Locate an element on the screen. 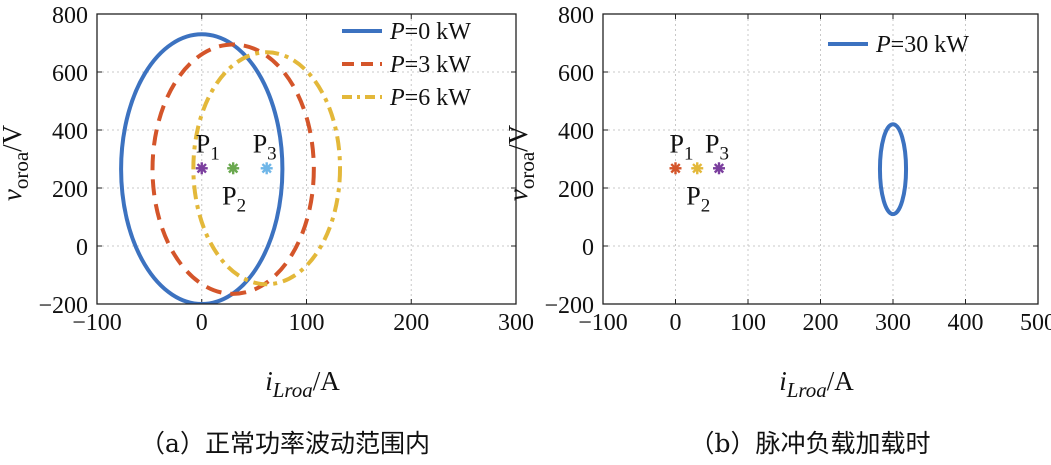  legend-label-0: P=30 kW is located at coordinates (922, 45).